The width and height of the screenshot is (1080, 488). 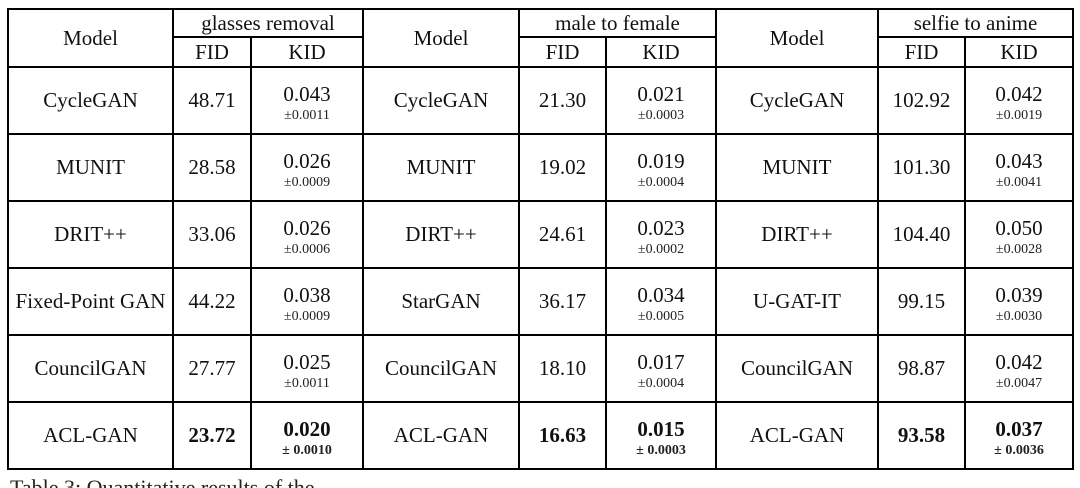 What do you see at coordinates (562, 100) in the screenshot?
I see `fid-value: 21.30` at bounding box center [562, 100].